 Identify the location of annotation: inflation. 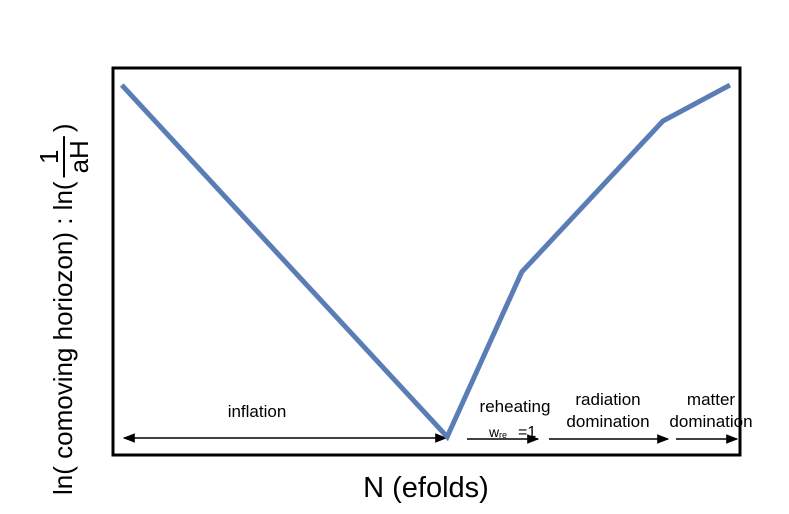
(257, 411).